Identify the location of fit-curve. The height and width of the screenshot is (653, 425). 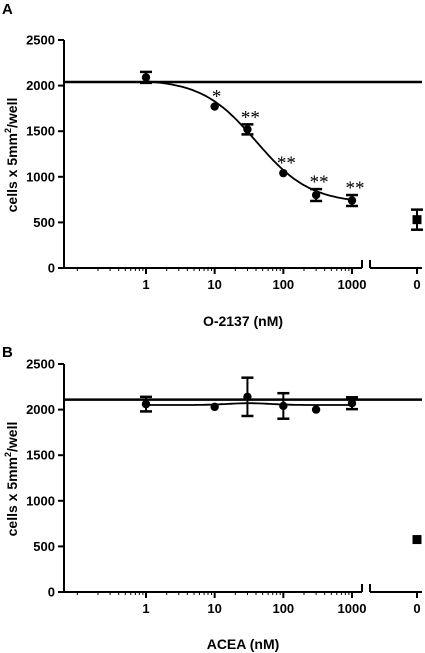
(249, 404).